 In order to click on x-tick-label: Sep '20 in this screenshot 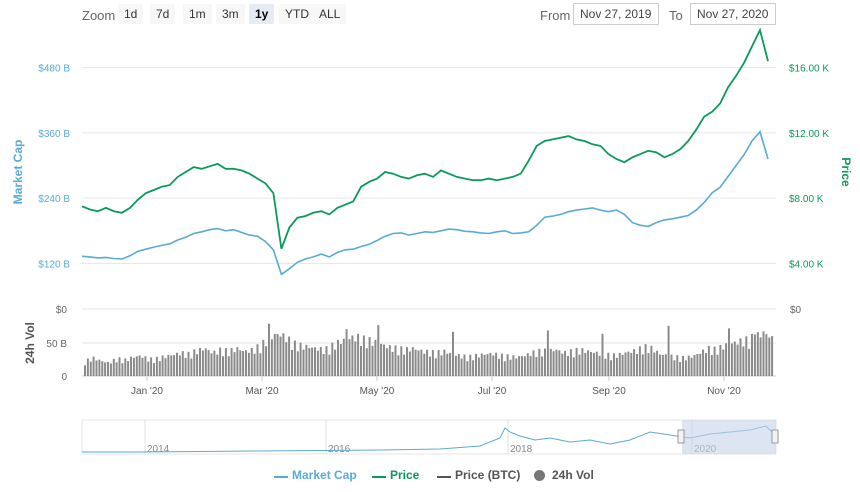, I will do `click(609, 391)`.